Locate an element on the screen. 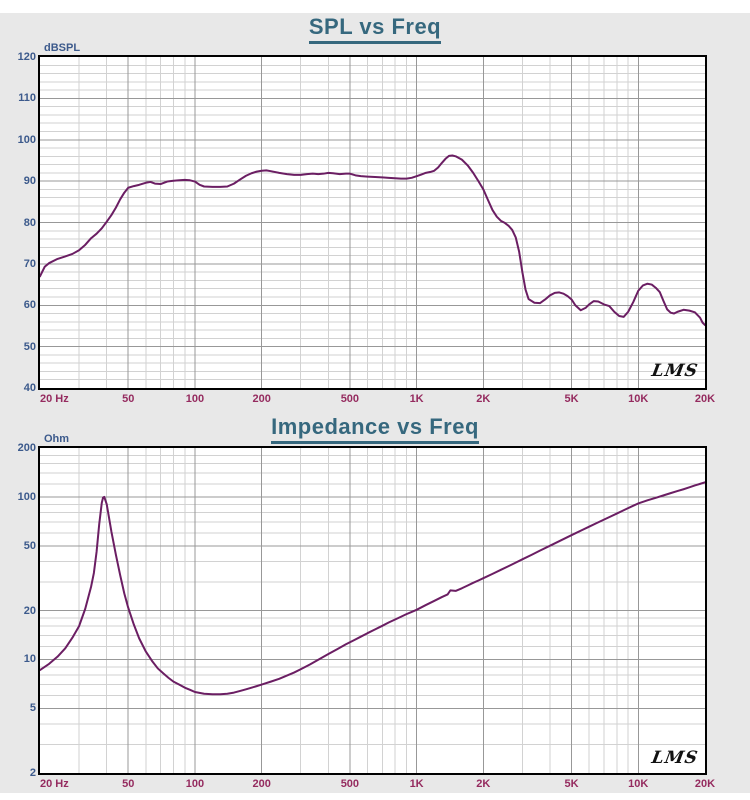  impedance-y-tick-label: 5 is located at coordinates (32, 708).